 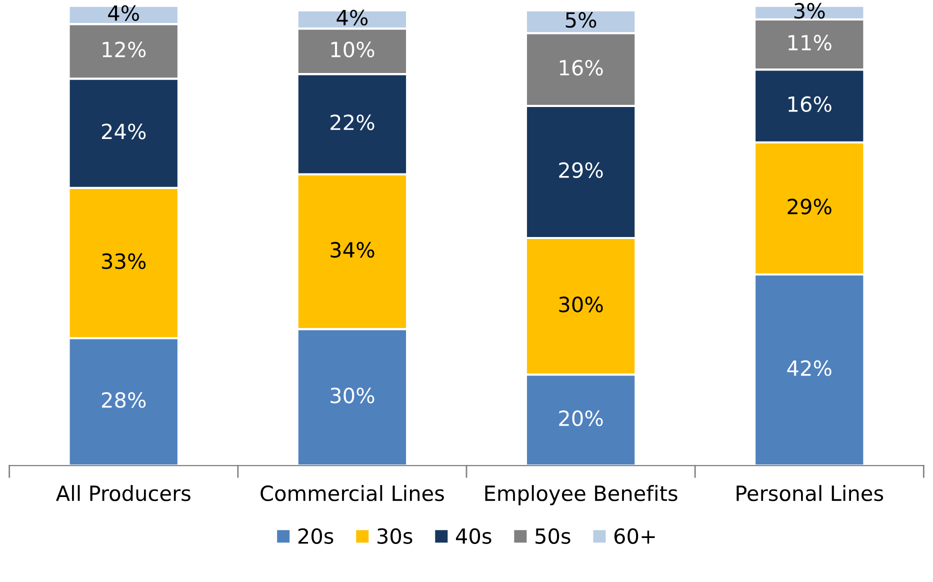 What do you see at coordinates (553, 536) in the screenshot?
I see `legend-label: 50s` at bounding box center [553, 536].